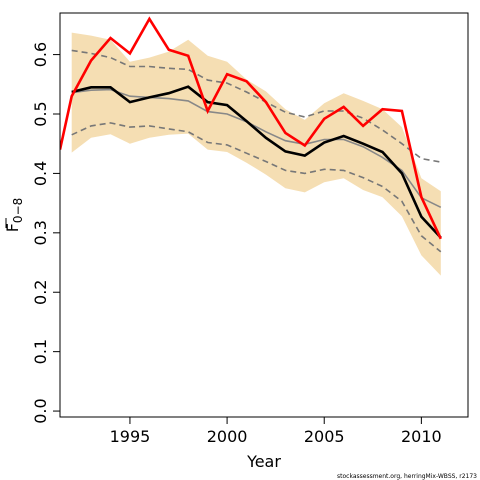 The height and width of the screenshot is (480, 480). I want to click on y-axis-title-main: F, so click(12, 227).